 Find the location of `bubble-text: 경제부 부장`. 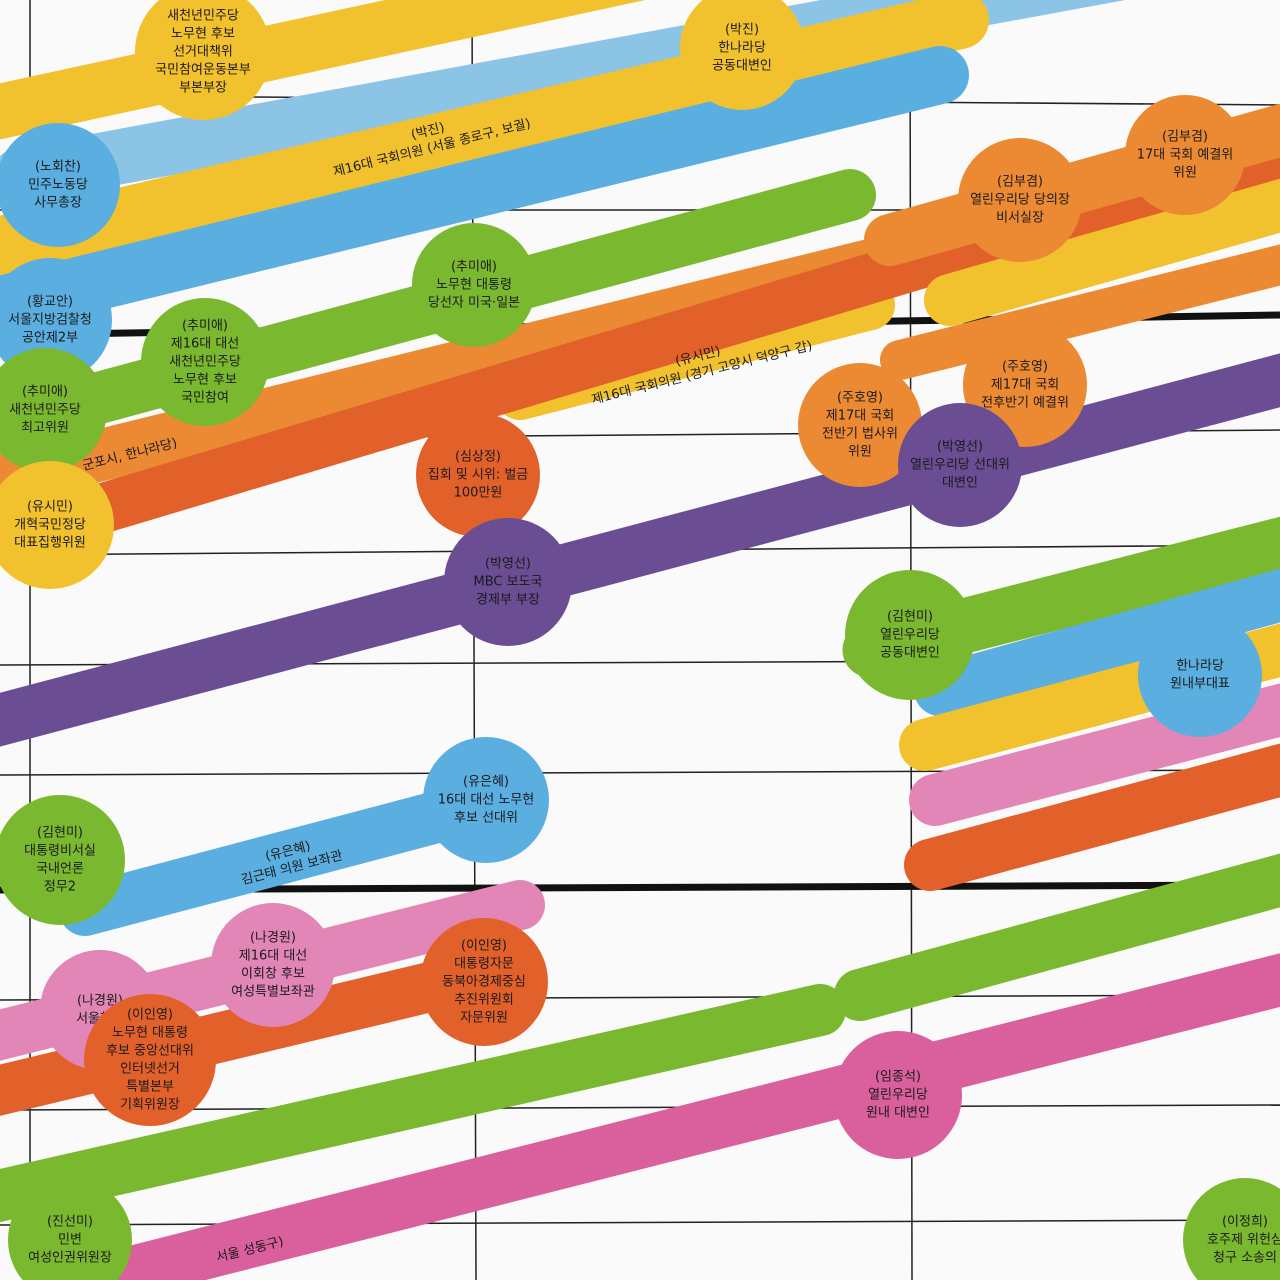

bubble-text: 경제부 부장 is located at coordinates (508, 600).